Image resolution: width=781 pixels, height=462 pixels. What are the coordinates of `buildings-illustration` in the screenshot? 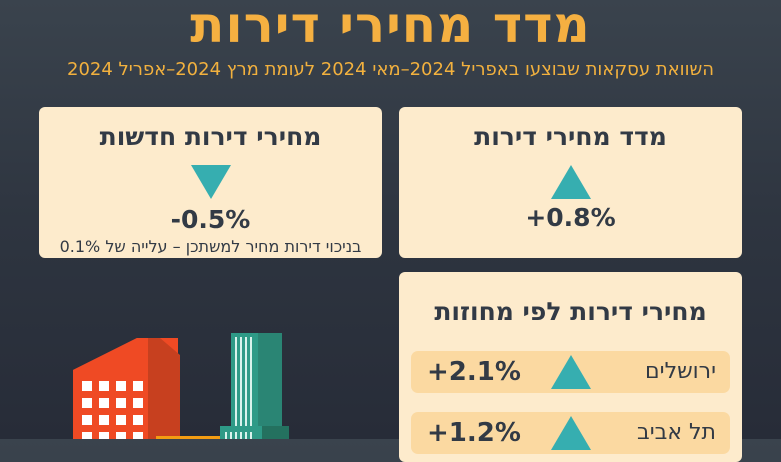 It's located at (181, 386).